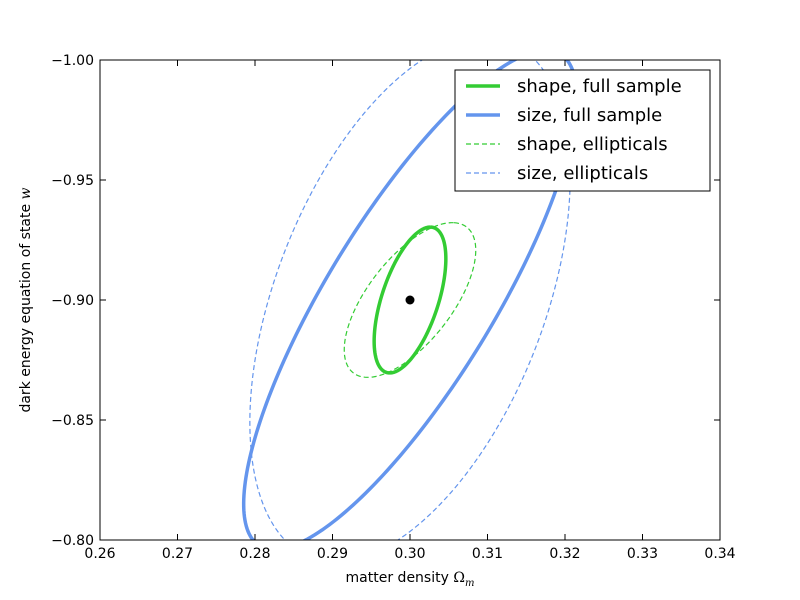 The image size is (800, 600). I want to click on legend-label: size, ellipticals, so click(582, 173).